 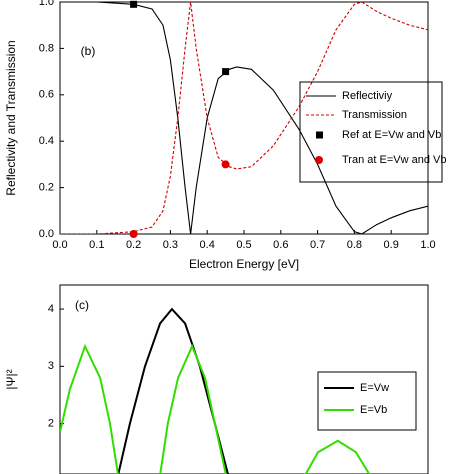 What do you see at coordinates (46, 4) in the screenshot?
I see `y-tick-label: 1.0` at bounding box center [46, 4].